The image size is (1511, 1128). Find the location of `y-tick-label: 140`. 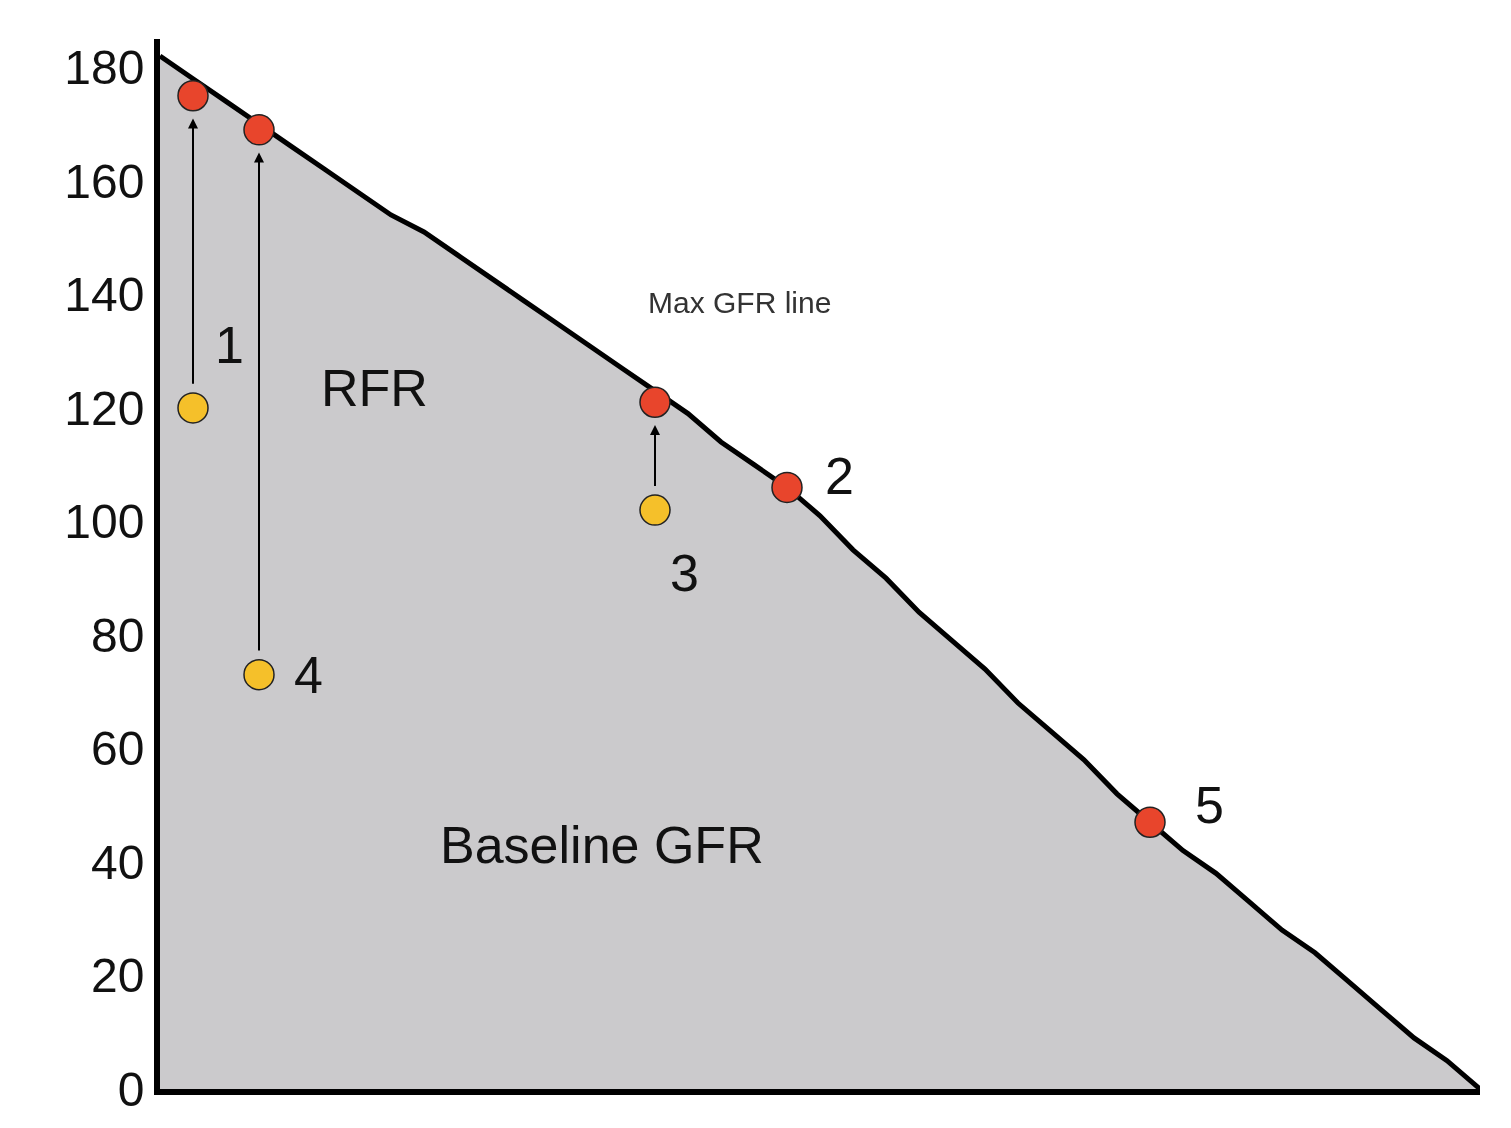

y-tick-label: 140 is located at coordinates (104, 295).